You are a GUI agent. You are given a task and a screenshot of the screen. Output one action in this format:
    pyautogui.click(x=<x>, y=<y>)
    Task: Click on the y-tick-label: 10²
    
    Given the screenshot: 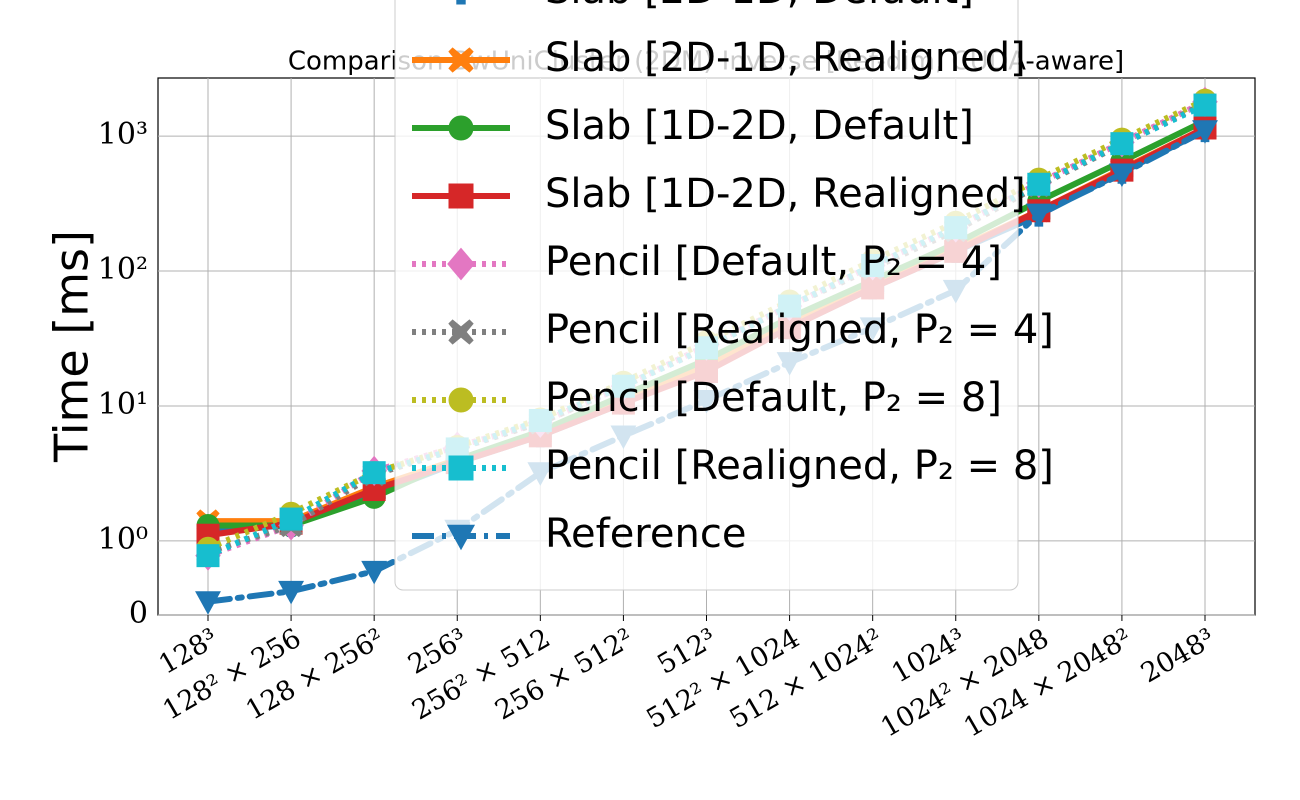 What is the action you would take?
    pyautogui.click(x=123, y=269)
    